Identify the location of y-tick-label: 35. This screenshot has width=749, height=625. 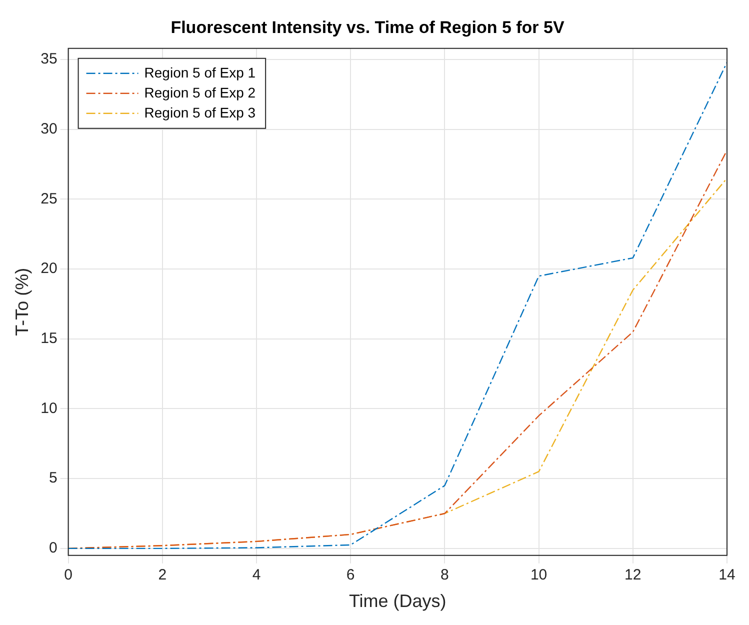
(49, 59).